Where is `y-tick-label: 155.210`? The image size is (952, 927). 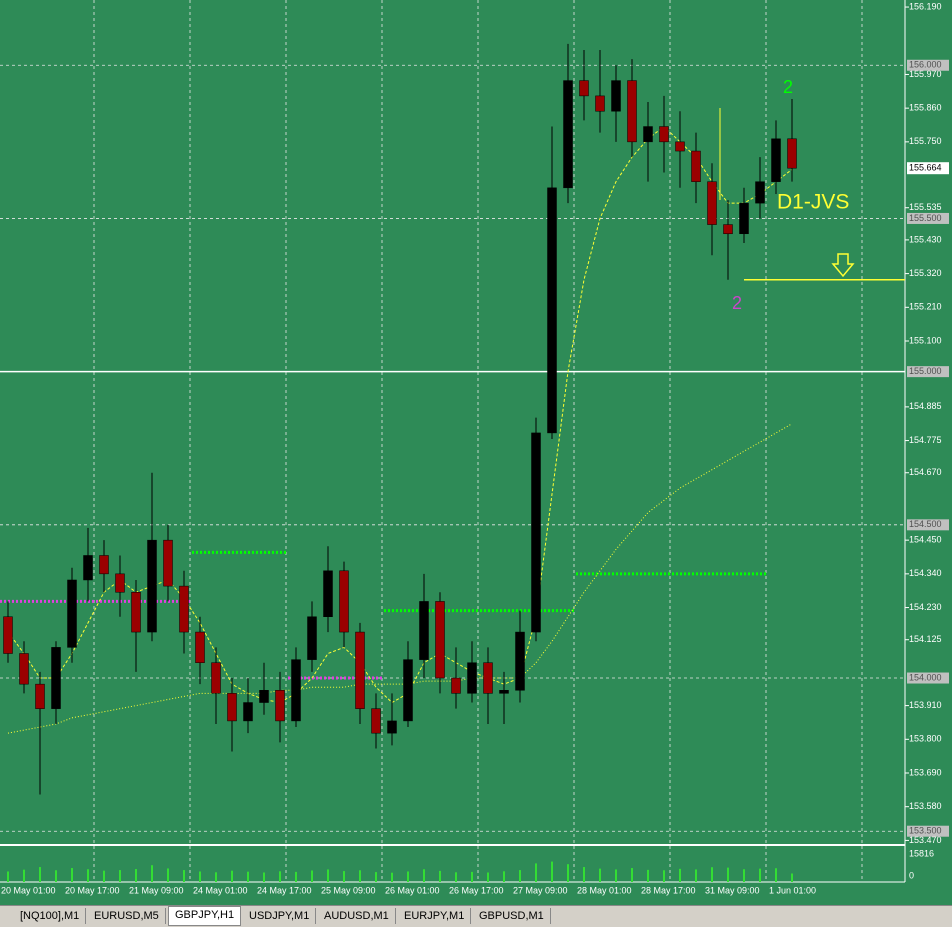 y-tick-label: 155.210 is located at coordinates (925, 307).